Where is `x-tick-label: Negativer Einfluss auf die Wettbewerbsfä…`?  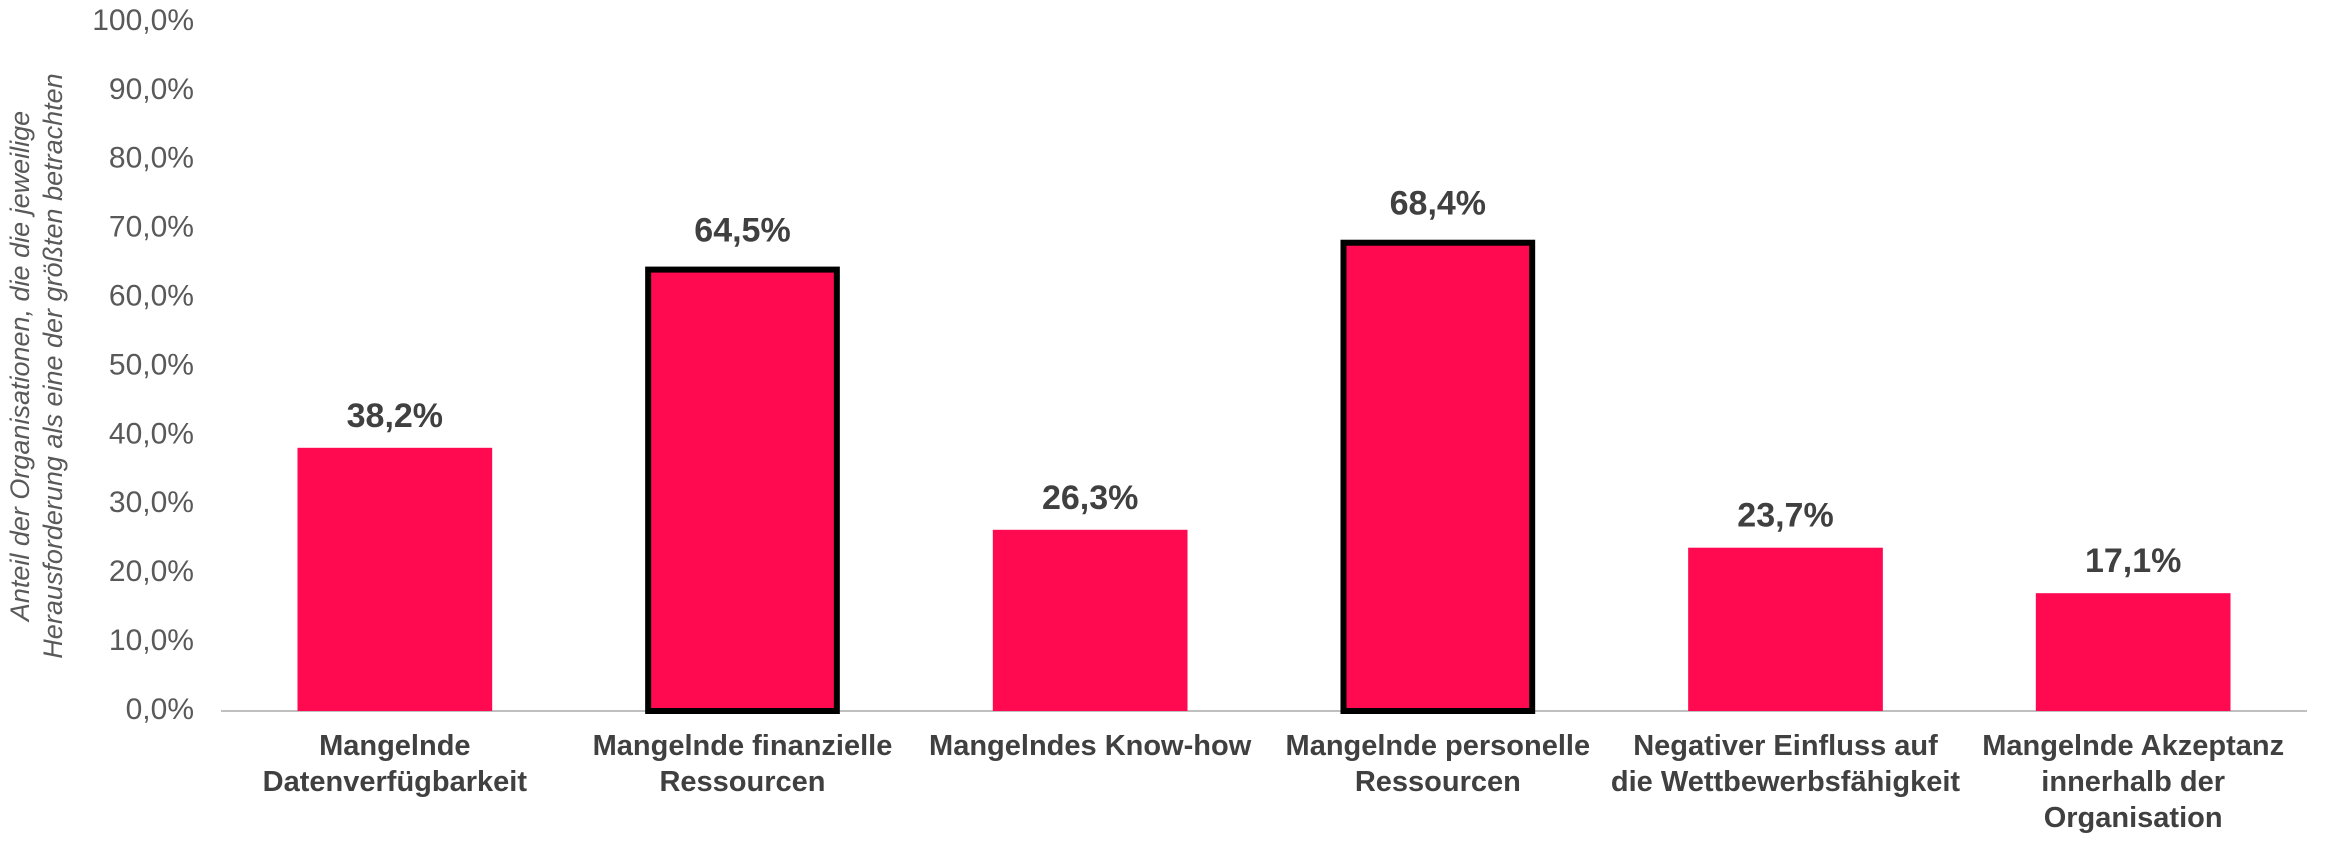 x-tick-label: Negativer Einfluss auf die Wettbewerbsfä… is located at coordinates (1785, 764).